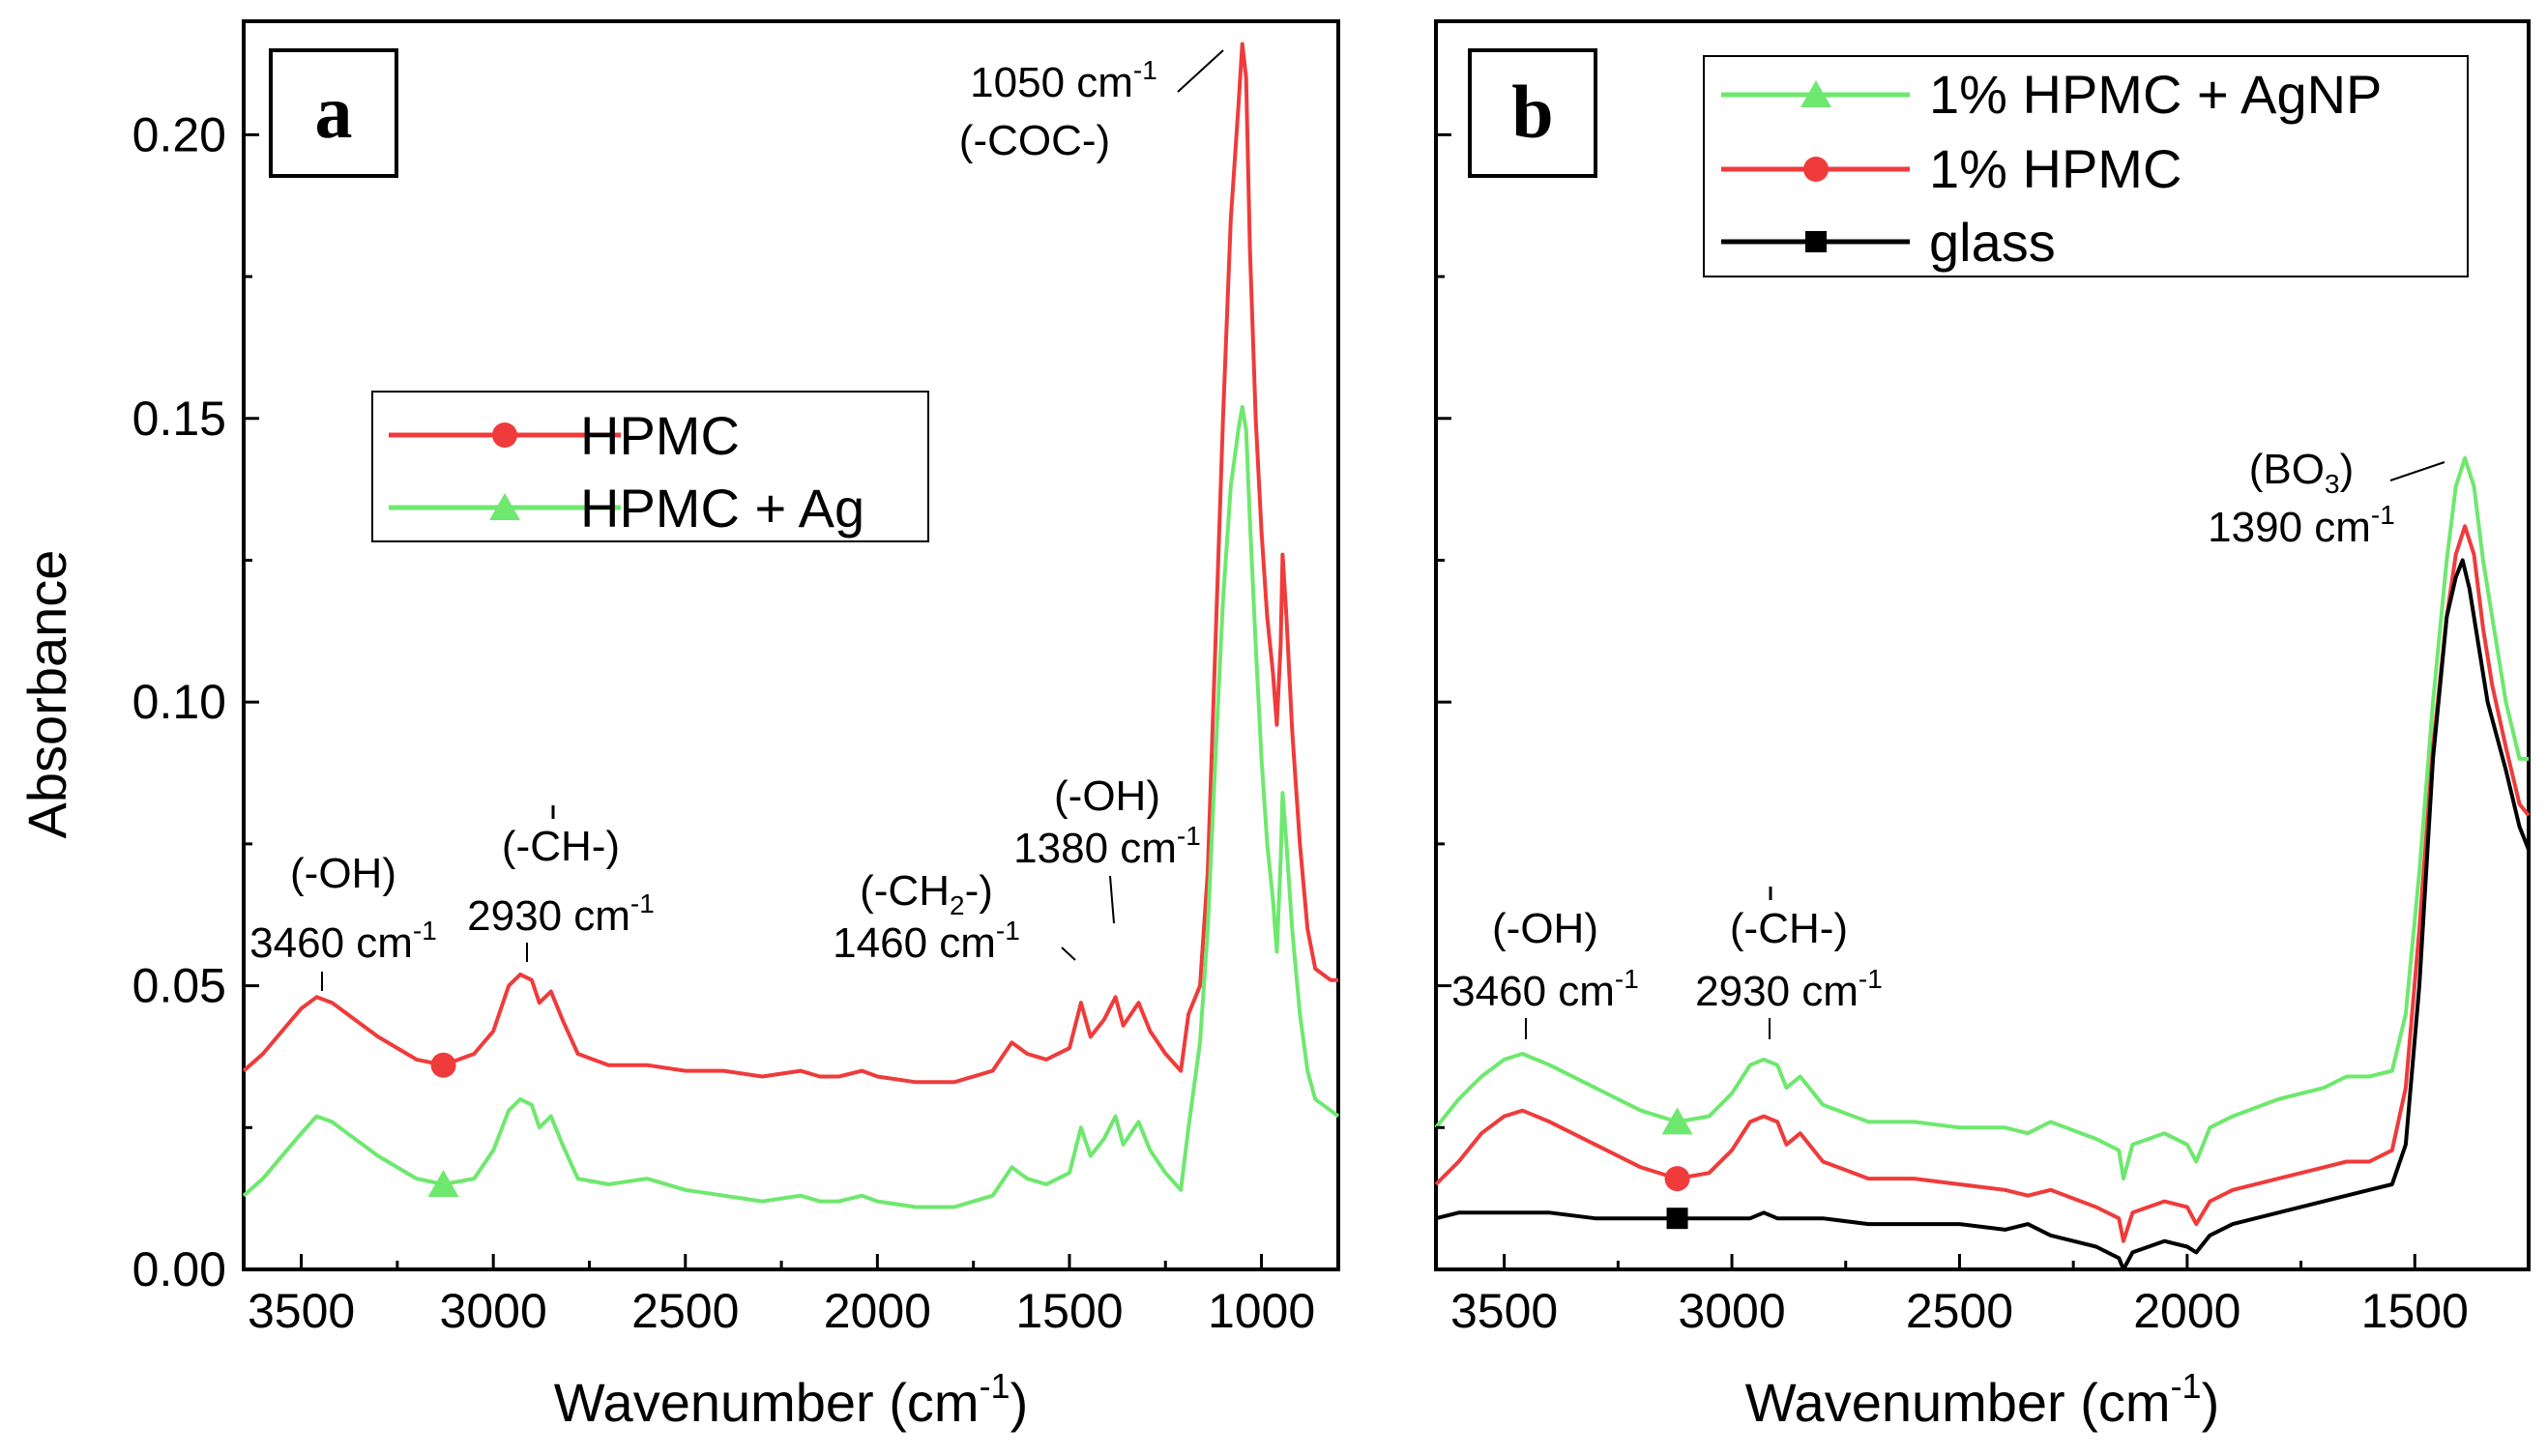  I want to click on legend-label-hpmc: HPMC, so click(660, 436).